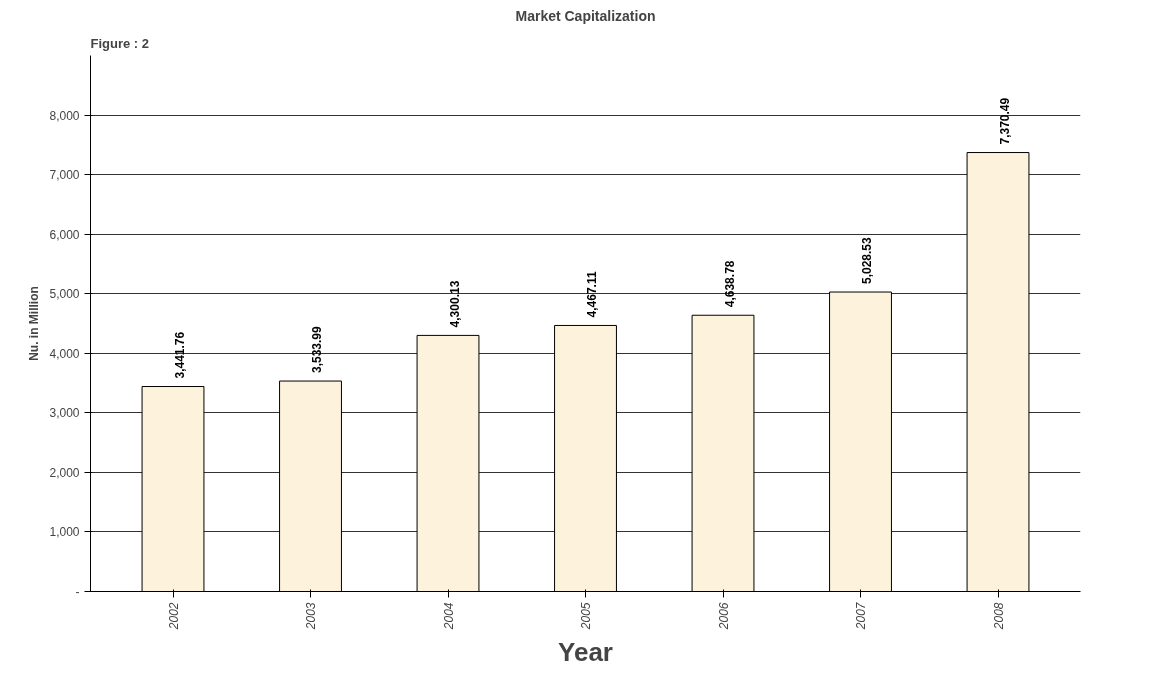 The height and width of the screenshot is (677, 1153). I want to click on y-tick-label: -, so click(77, 592).